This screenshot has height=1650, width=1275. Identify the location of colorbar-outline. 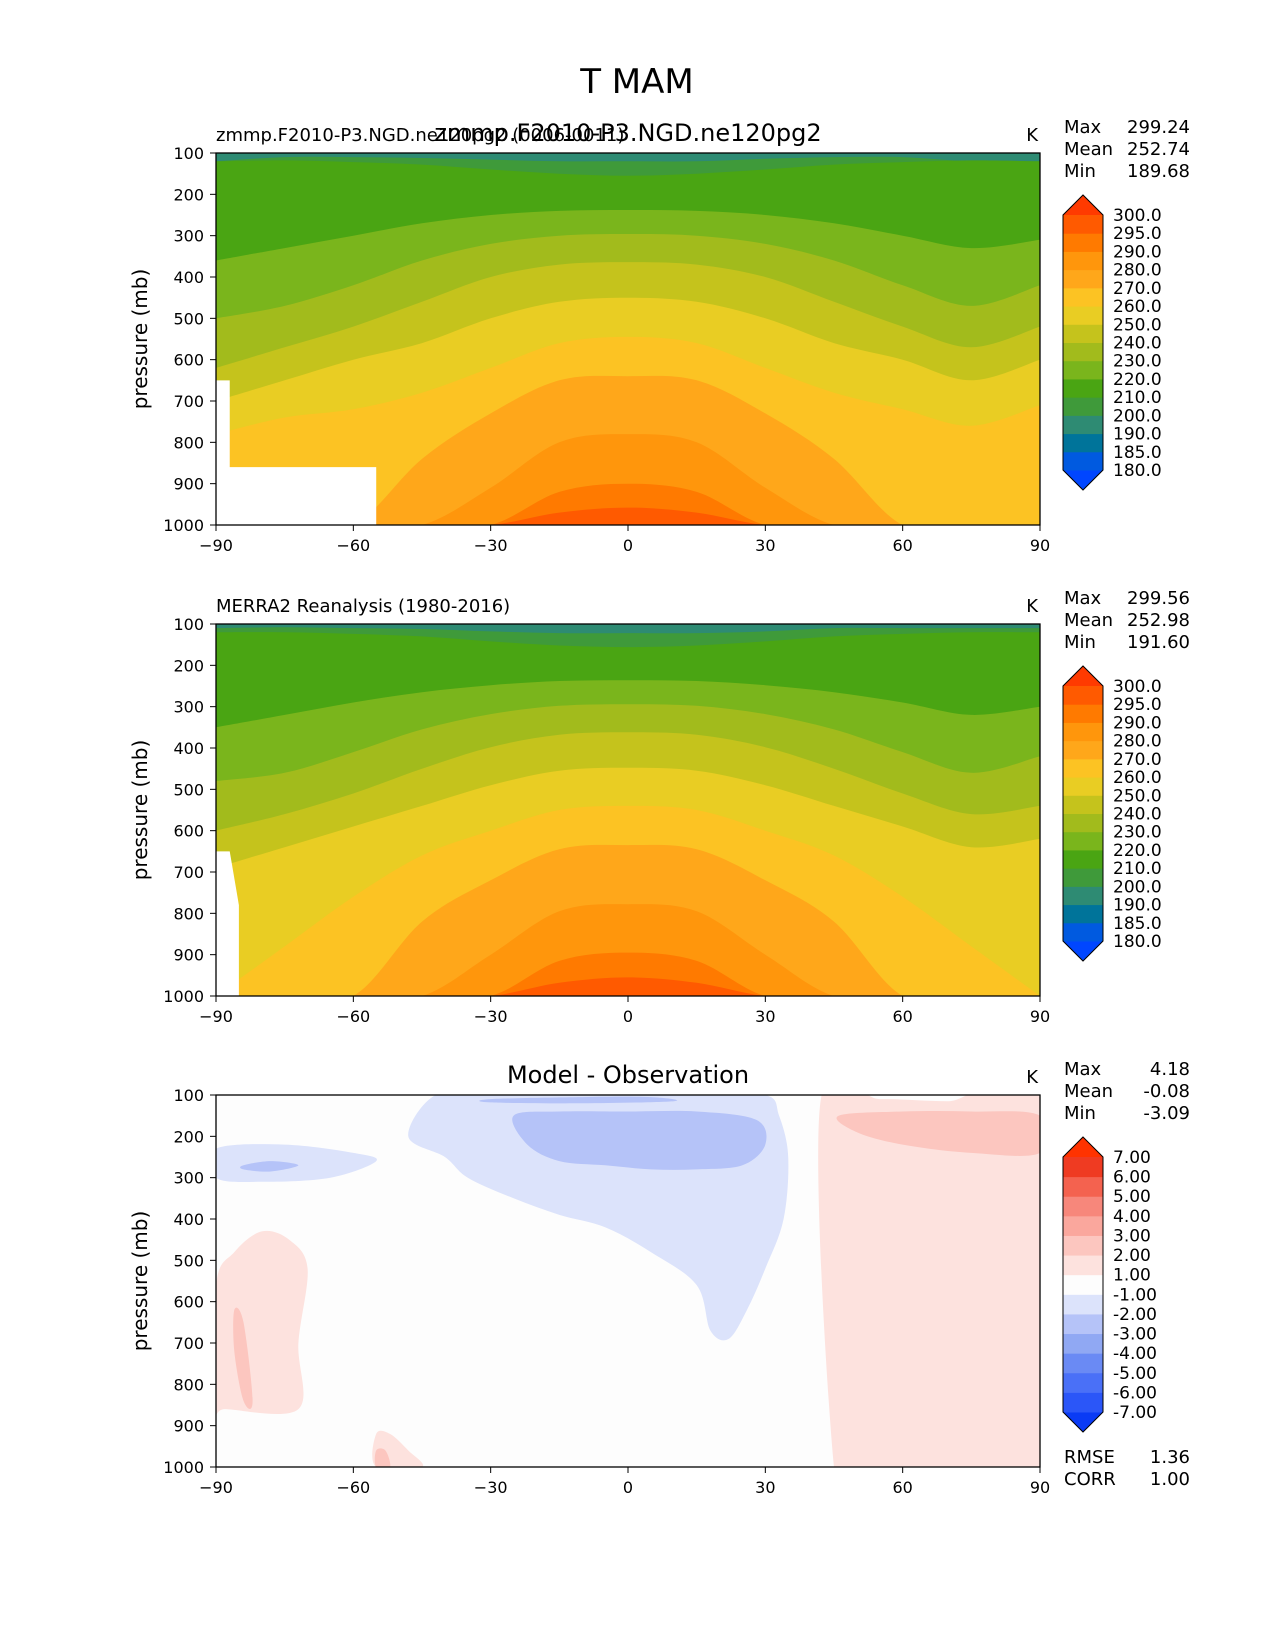
(1083, 342).